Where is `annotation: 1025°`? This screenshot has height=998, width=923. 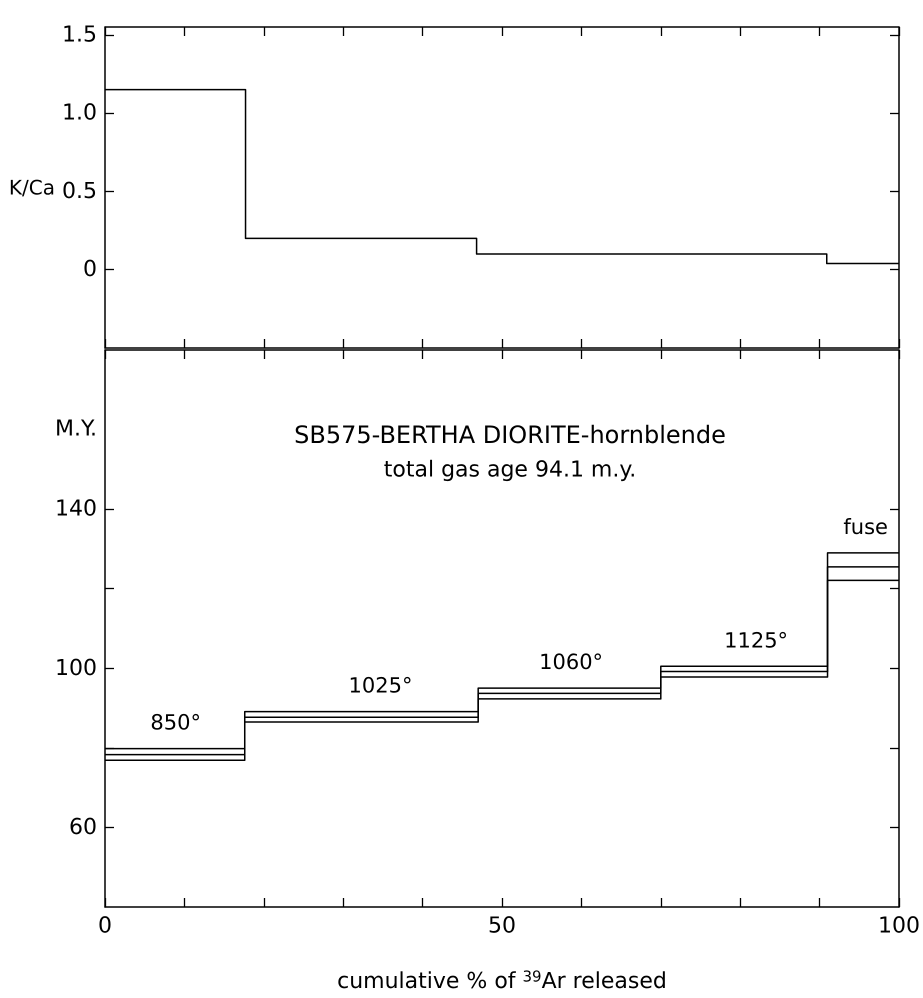
annotation: 1025° is located at coordinates (380, 686).